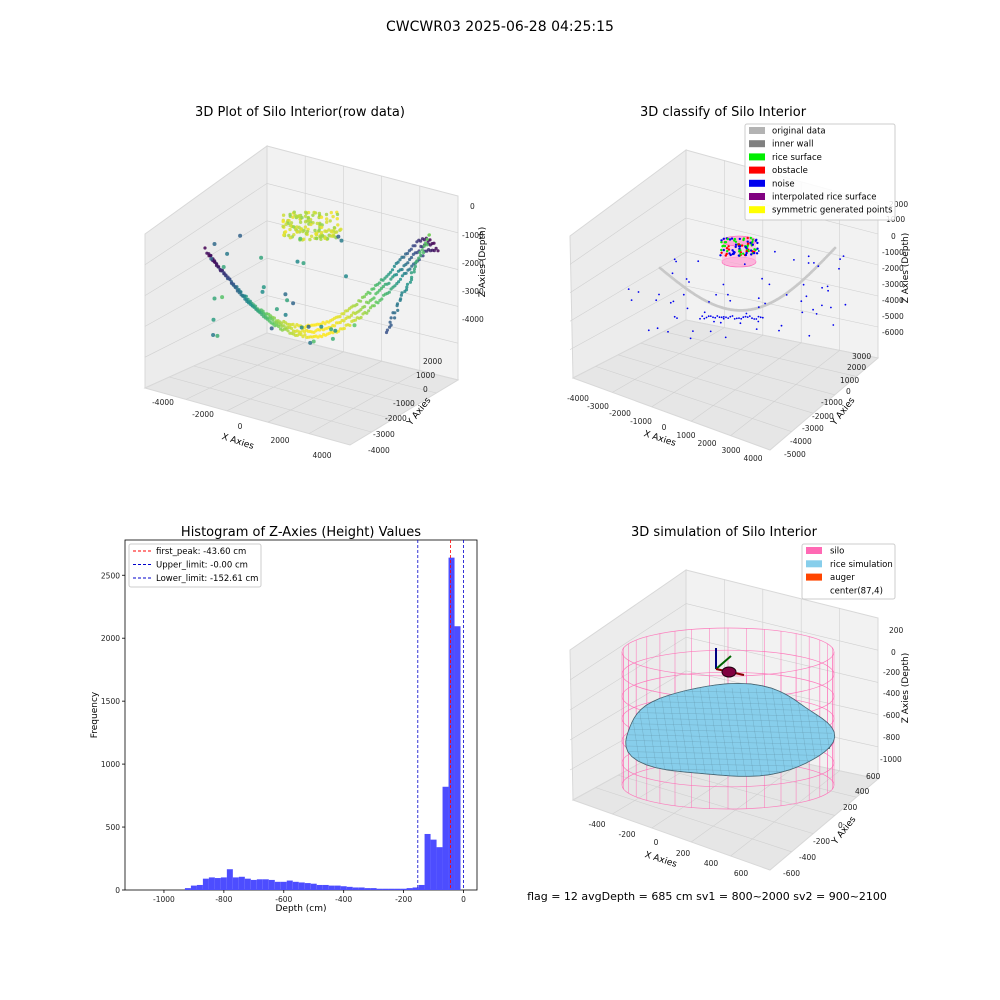 The height and width of the screenshot is (1000, 1000). What do you see at coordinates (842, 578) in the screenshot?
I see `legend-label: auger` at bounding box center [842, 578].